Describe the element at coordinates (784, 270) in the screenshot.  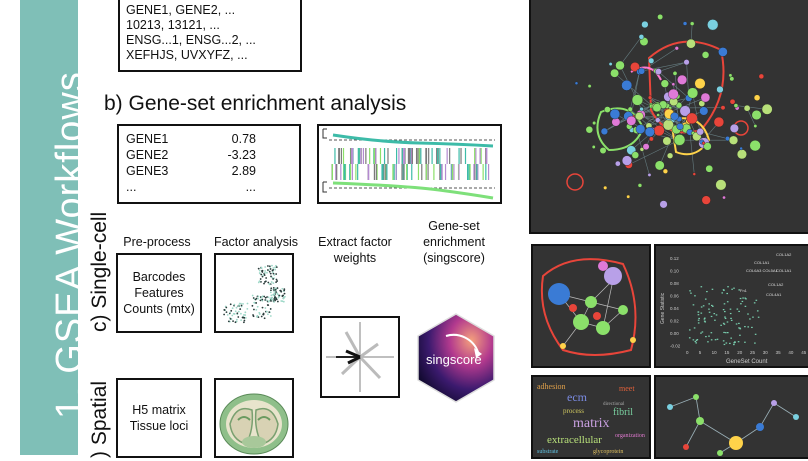
I see `scatter-point-label: COL1A1` at that location.